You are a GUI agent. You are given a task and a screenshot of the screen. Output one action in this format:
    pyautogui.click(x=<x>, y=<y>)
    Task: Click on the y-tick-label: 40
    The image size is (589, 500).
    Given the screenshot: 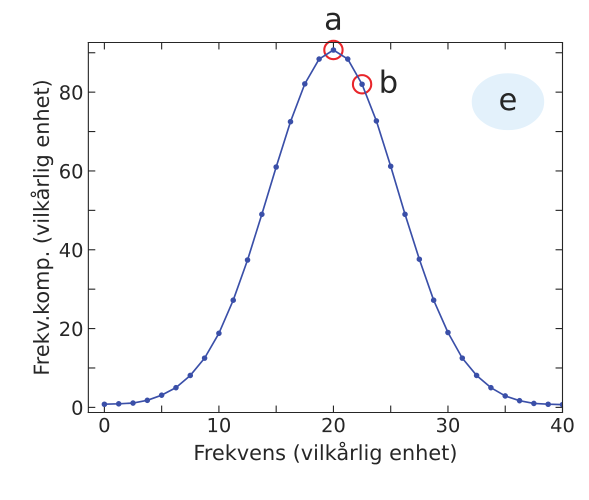 What is the action you would take?
    pyautogui.click(x=71, y=250)
    